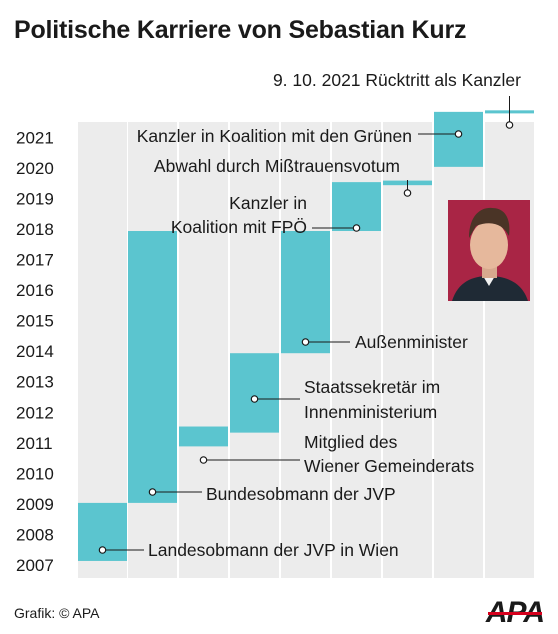  What do you see at coordinates (35, 382) in the screenshot?
I see `year-tick-2013: 2013` at bounding box center [35, 382].